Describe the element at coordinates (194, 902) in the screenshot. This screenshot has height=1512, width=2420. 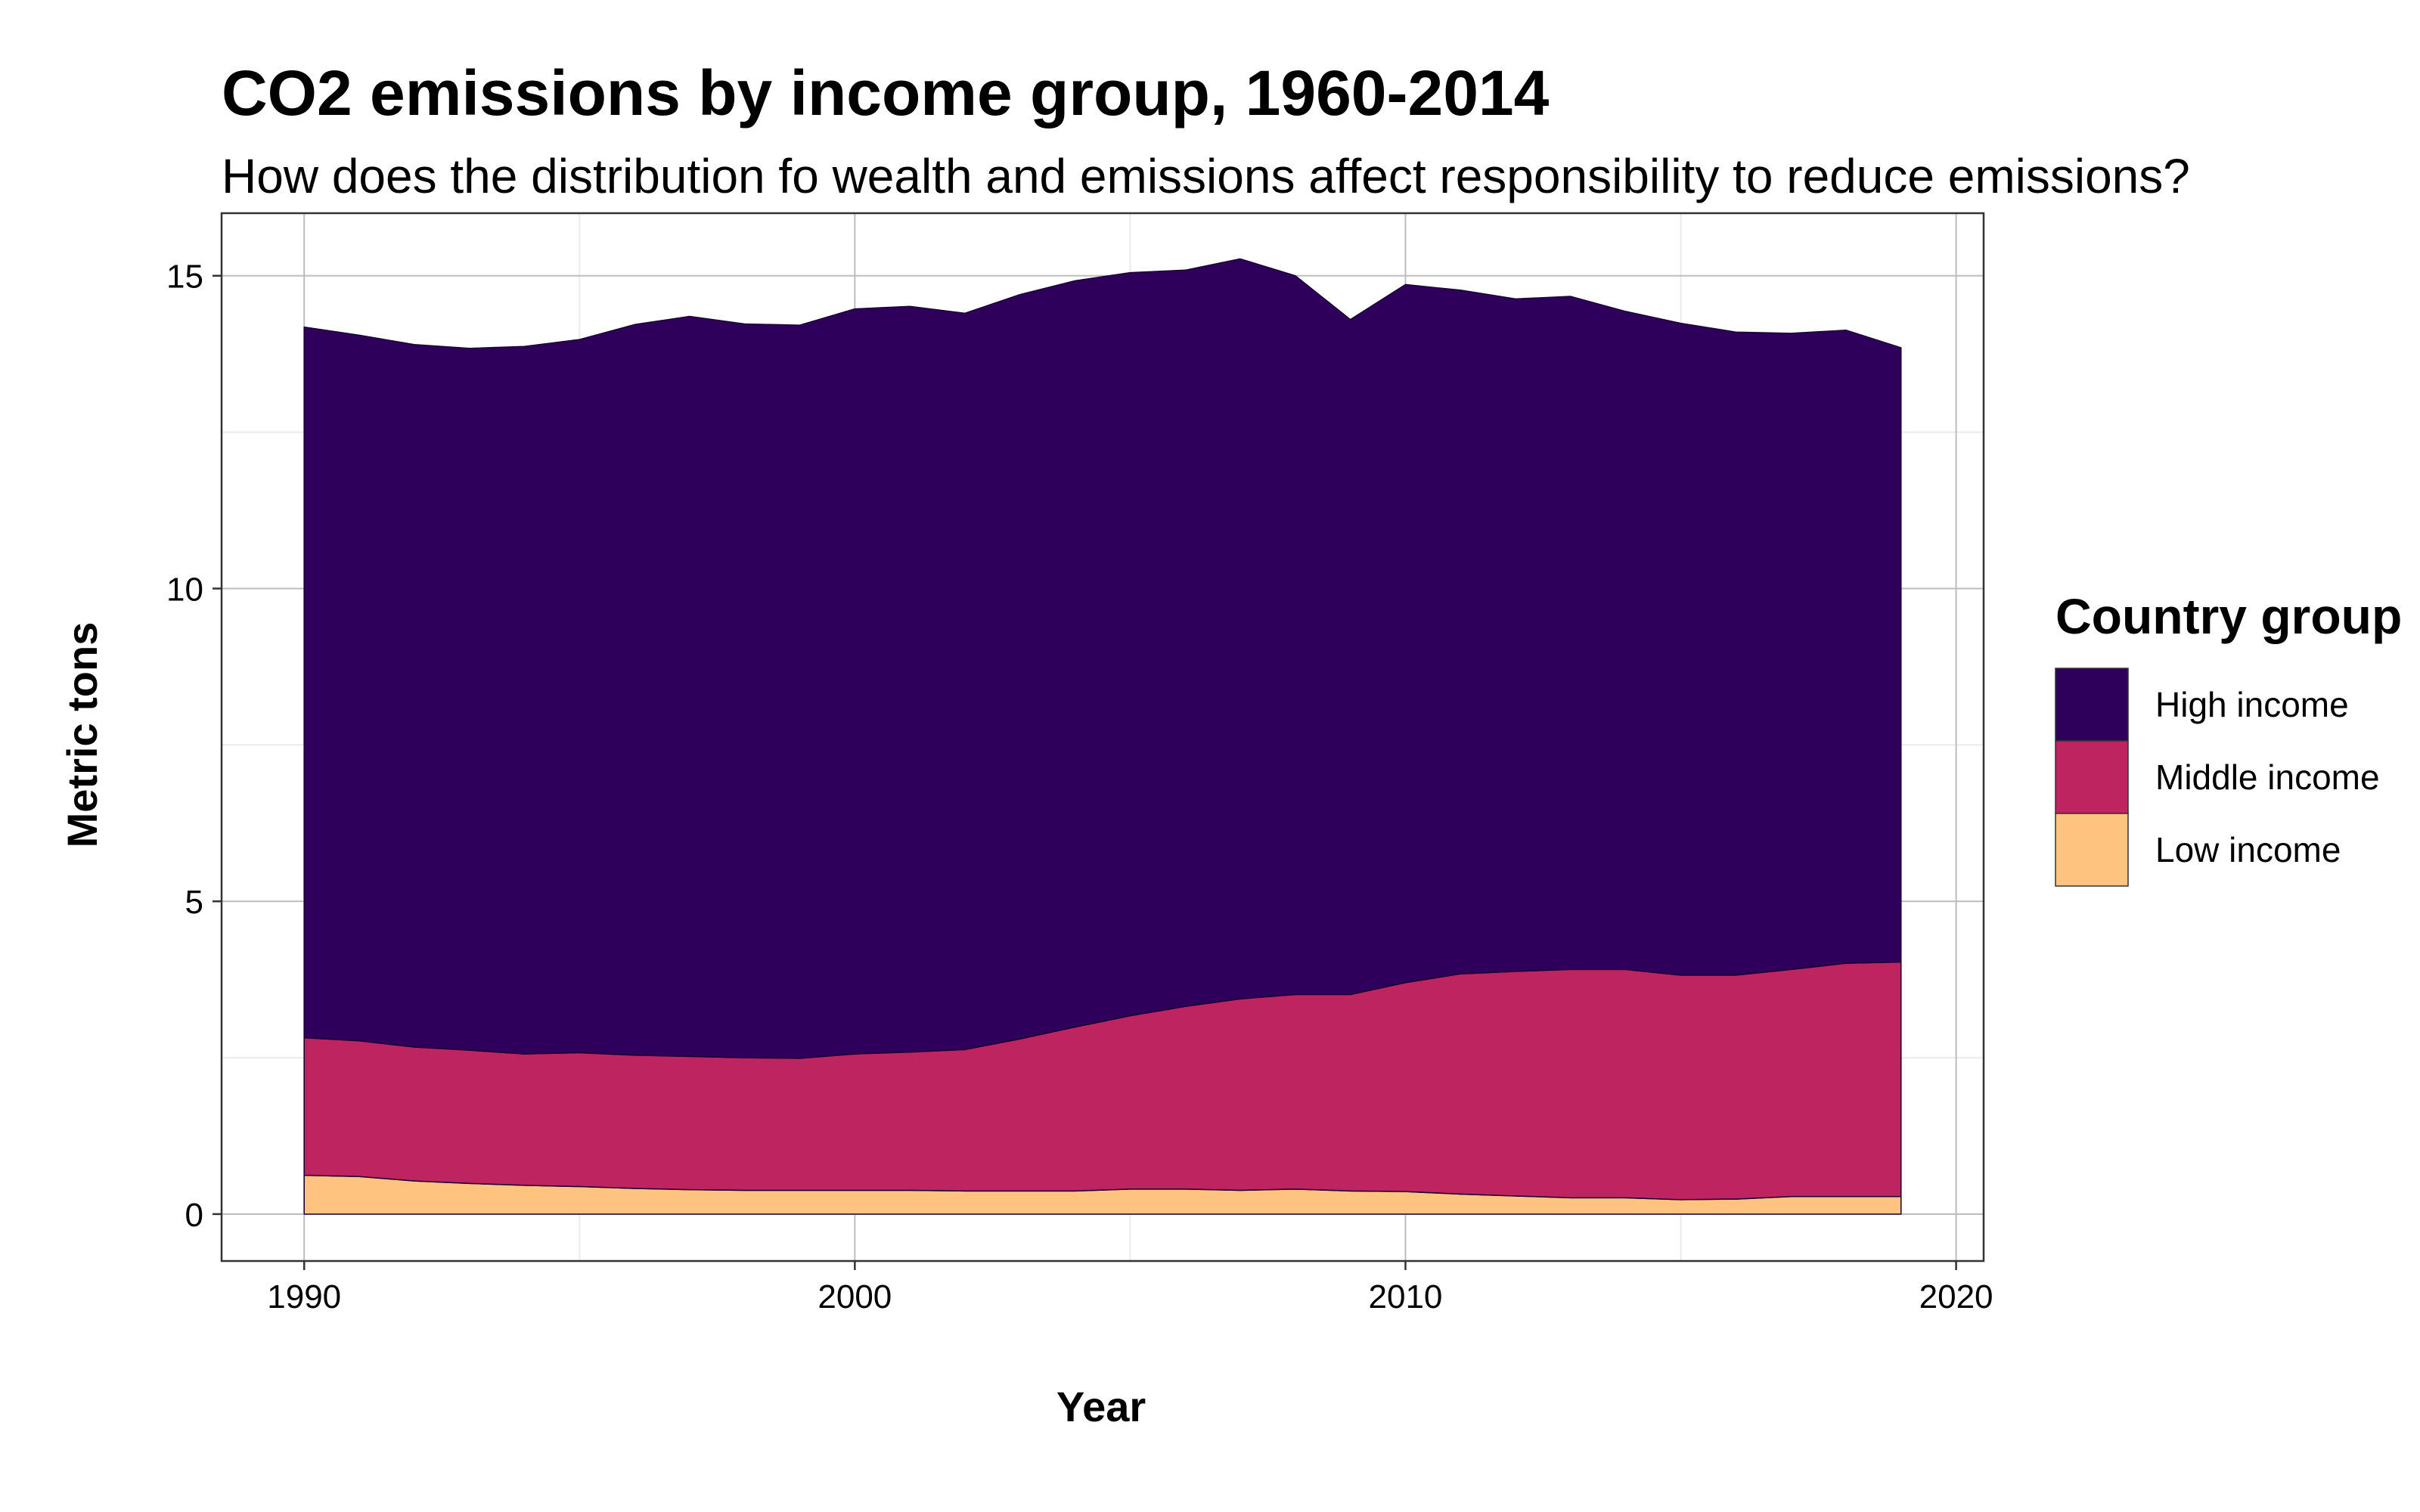
I see `y-tick-label: 5` at that location.